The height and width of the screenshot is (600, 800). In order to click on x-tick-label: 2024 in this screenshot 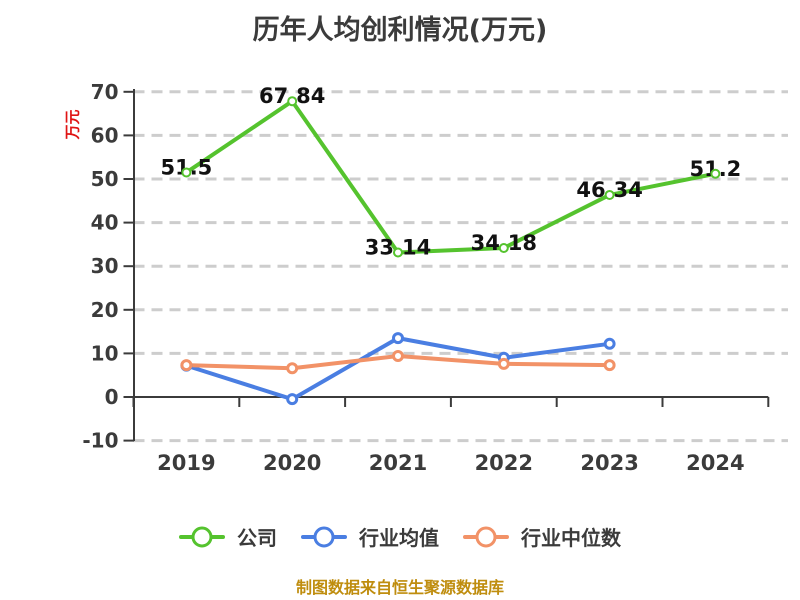, I will do `click(715, 463)`.